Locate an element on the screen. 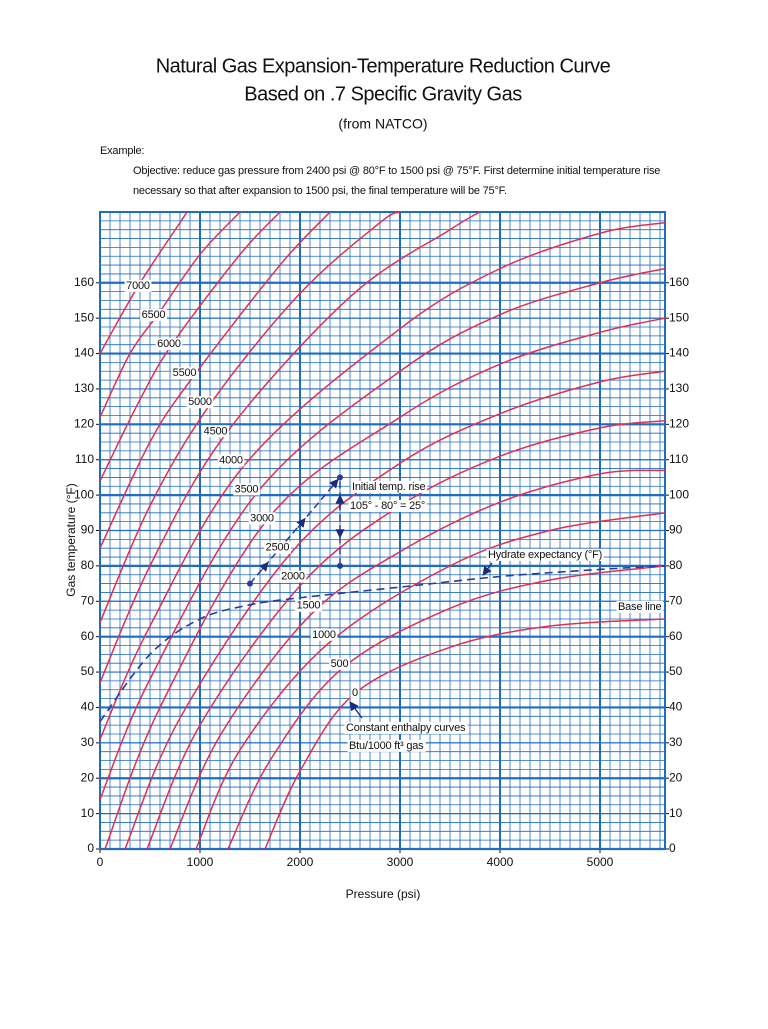 Image resolution: width=768 pixels, height=1029 pixels. curve-label: 1000 is located at coordinates (324, 635).